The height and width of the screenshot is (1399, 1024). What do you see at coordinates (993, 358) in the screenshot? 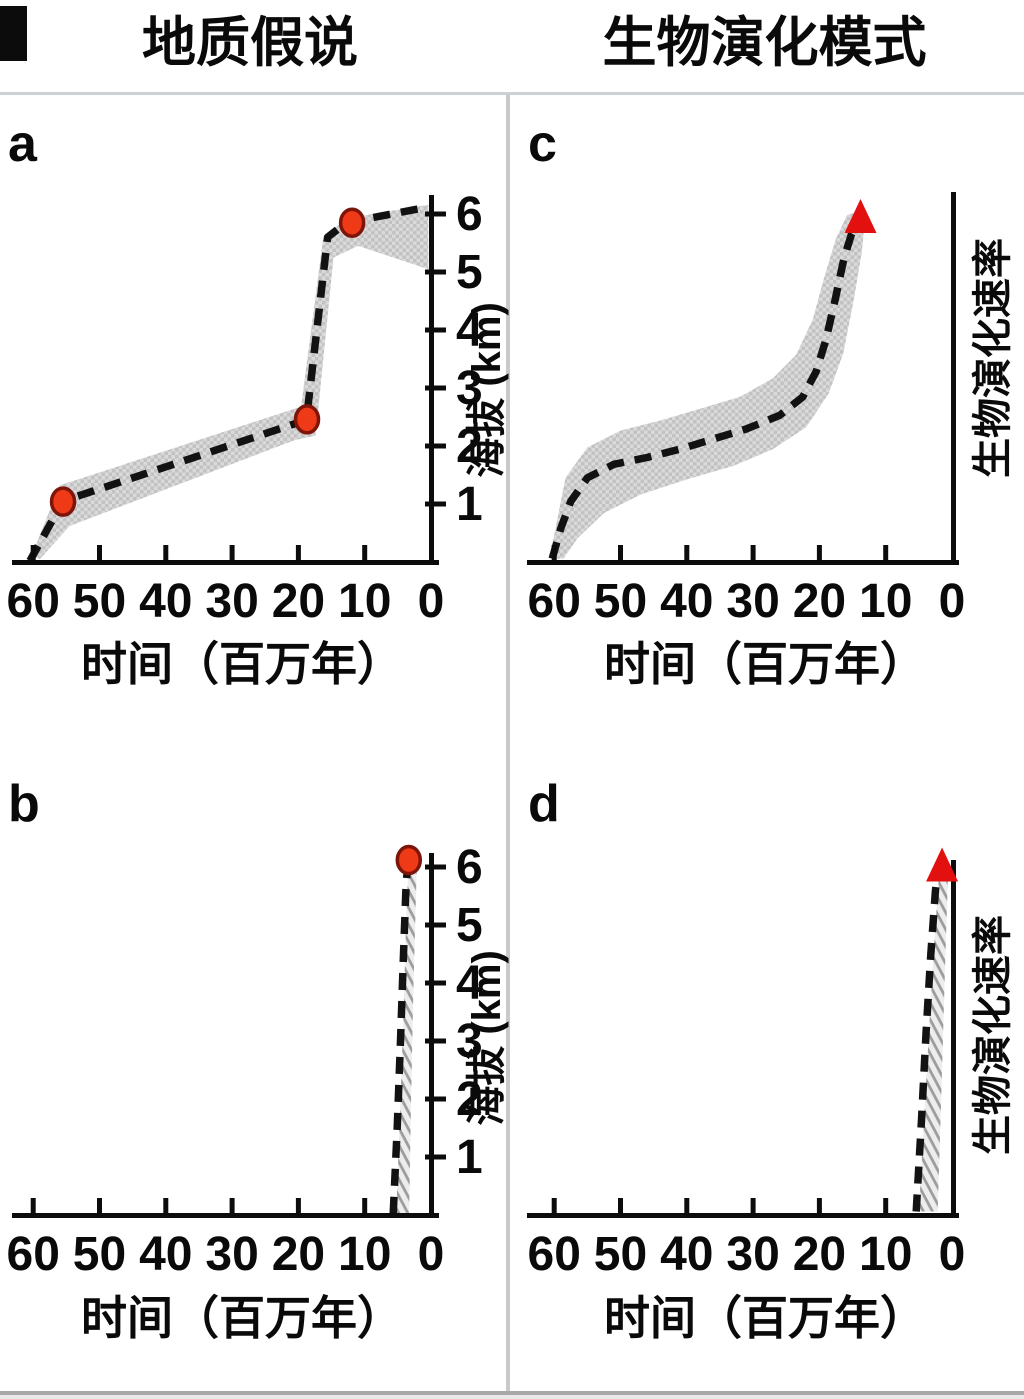
I see `y-axis-title-c: 生物演化速率` at bounding box center [993, 358].